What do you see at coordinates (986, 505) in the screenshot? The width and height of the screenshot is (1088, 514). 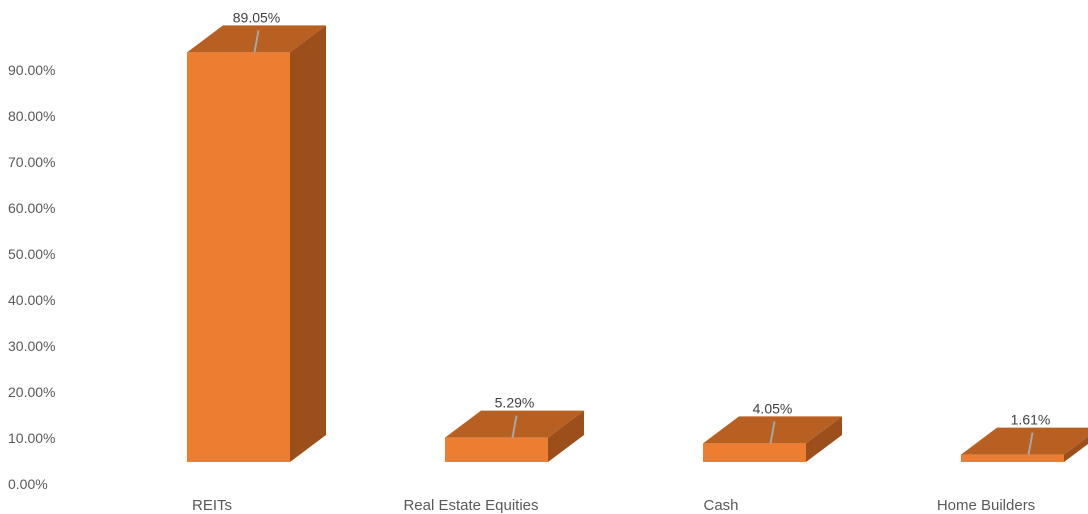 I see `x-category-label: Home Builders` at bounding box center [986, 505].